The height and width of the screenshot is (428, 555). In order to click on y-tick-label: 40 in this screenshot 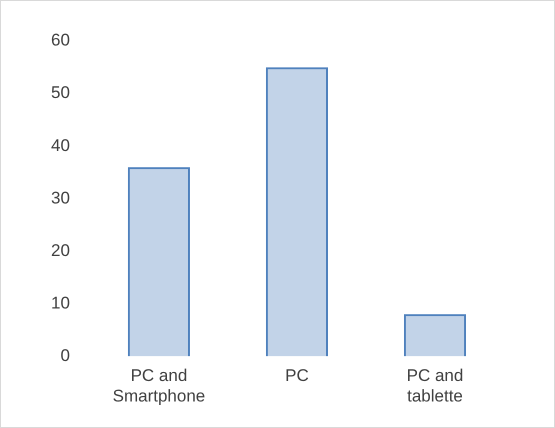, I will do `click(60, 145)`.